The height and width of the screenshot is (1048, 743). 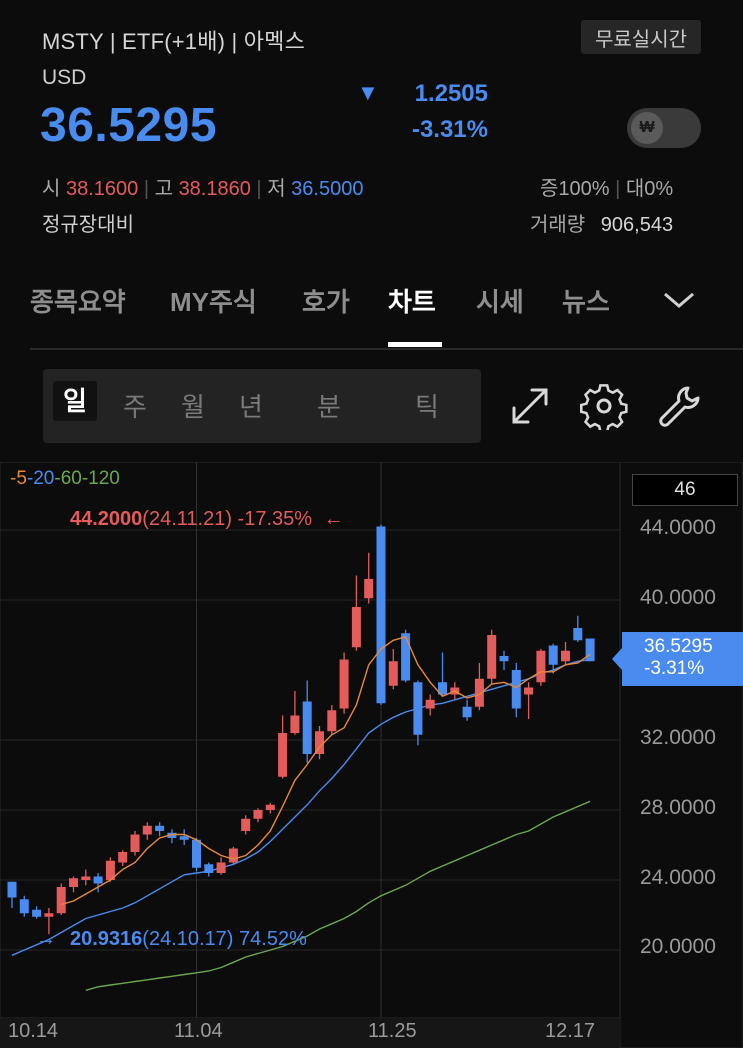 What do you see at coordinates (174, 41) in the screenshot?
I see `stock-title: MSTY | ETF(+1배) | 아멕스` at bounding box center [174, 41].